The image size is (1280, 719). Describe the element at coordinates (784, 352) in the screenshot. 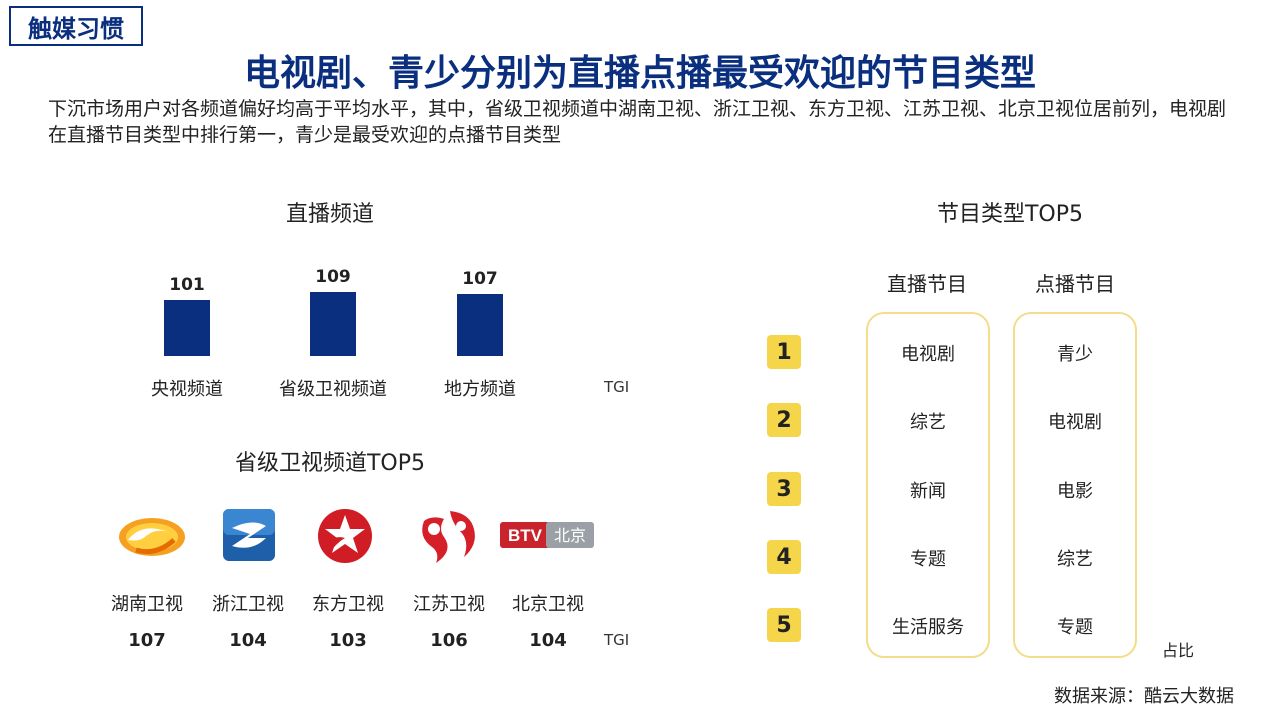

I see `rank-badge: 1` at that location.